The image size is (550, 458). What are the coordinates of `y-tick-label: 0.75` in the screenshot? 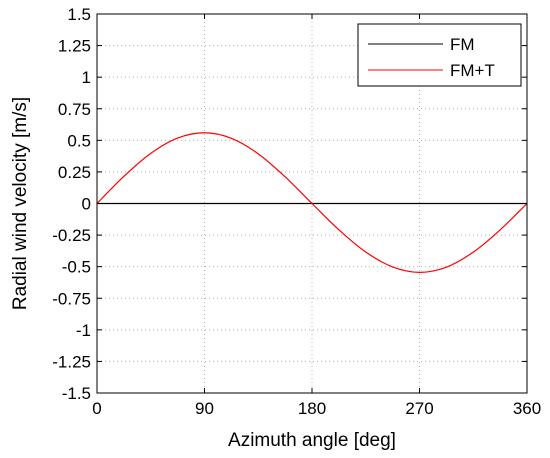 It's located at (74, 109).